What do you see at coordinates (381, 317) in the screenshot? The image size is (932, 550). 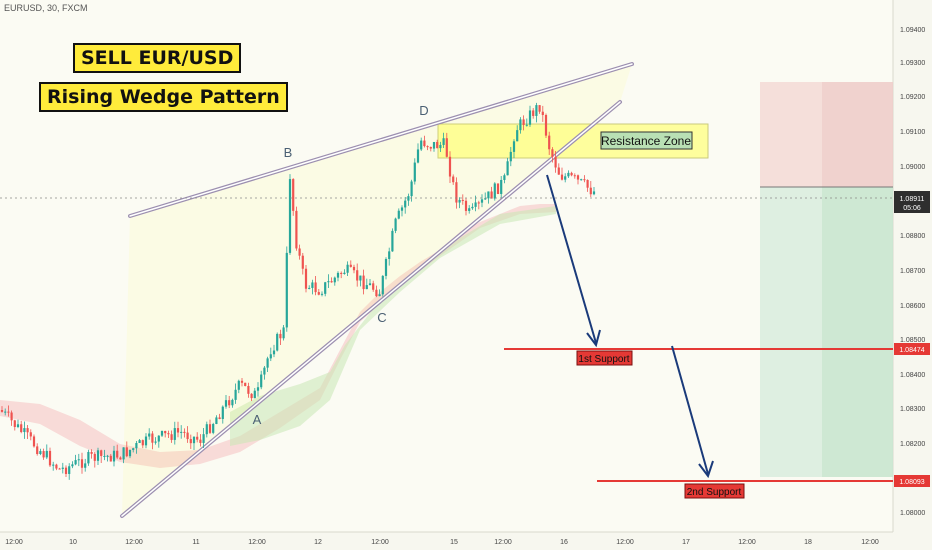 I see `point-label-c: C` at bounding box center [381, 317].